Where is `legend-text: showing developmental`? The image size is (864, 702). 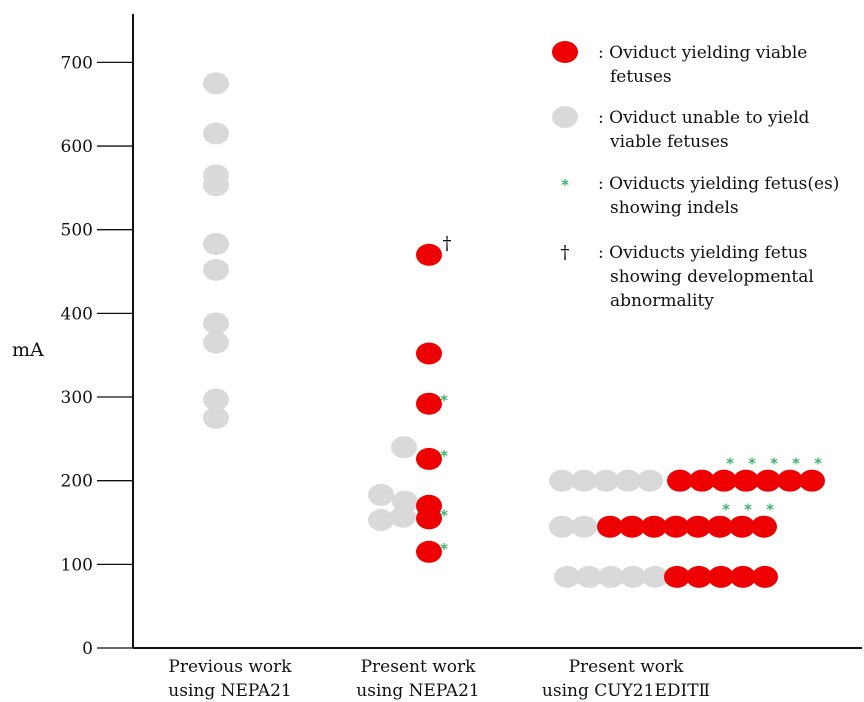
legend-text: showing developmental is located at coordinates (712, 277).